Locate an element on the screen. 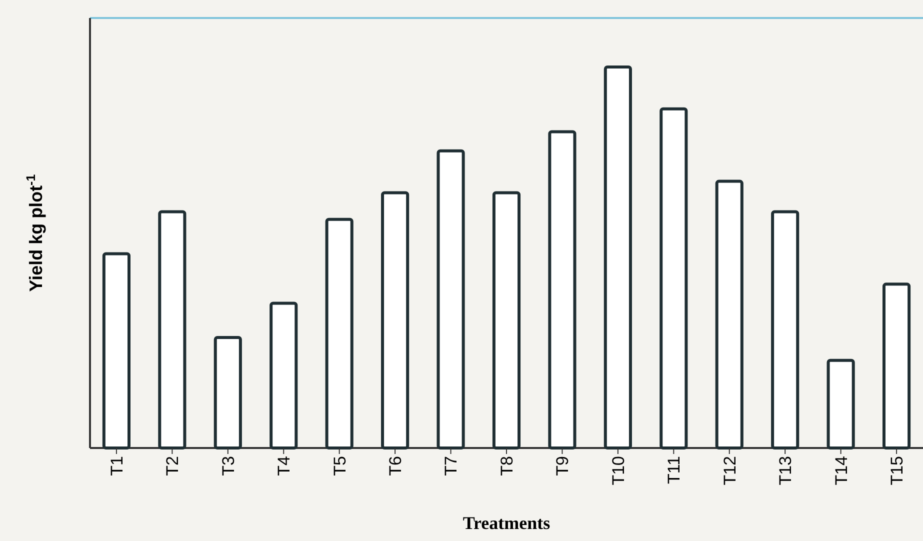 The height and width of the screenshot is (541, 923). x-tick-label: T13 is located at coordinates (786, 471).